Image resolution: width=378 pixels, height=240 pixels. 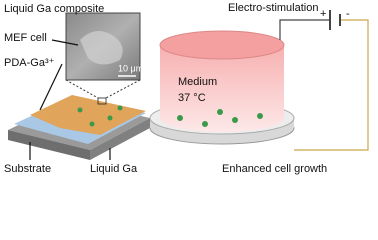 I want to click on label: 37 °C, so click(x=192, y=98).